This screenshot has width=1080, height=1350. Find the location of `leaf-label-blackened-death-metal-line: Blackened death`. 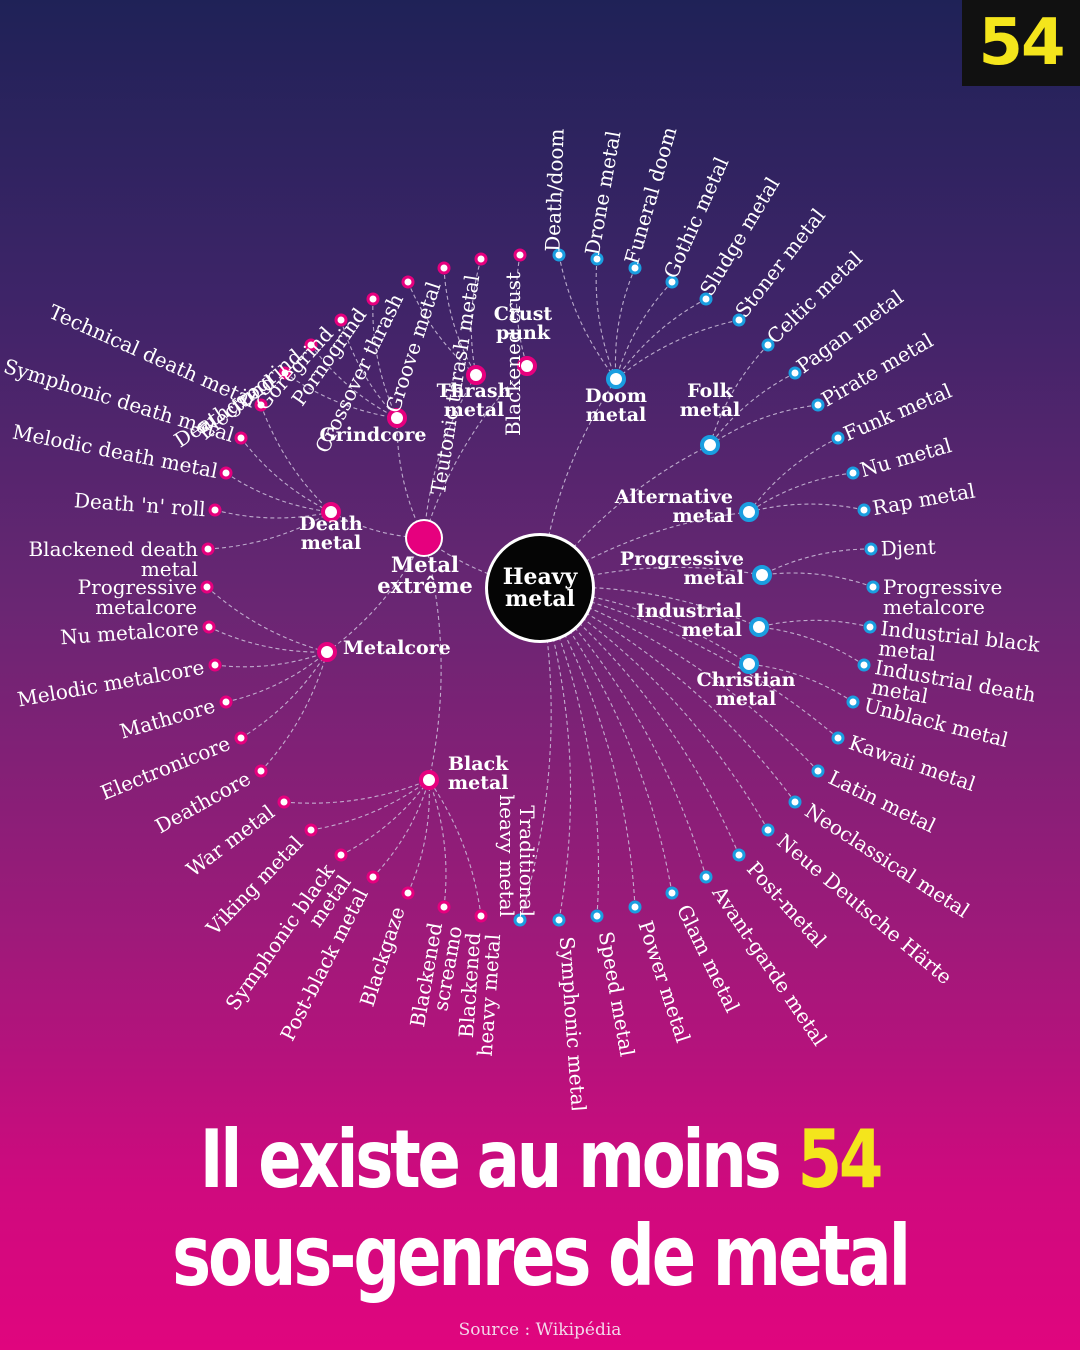

leaf-label-blackened-death-metal-line: Blackened death is located at coordinates (113, 549).